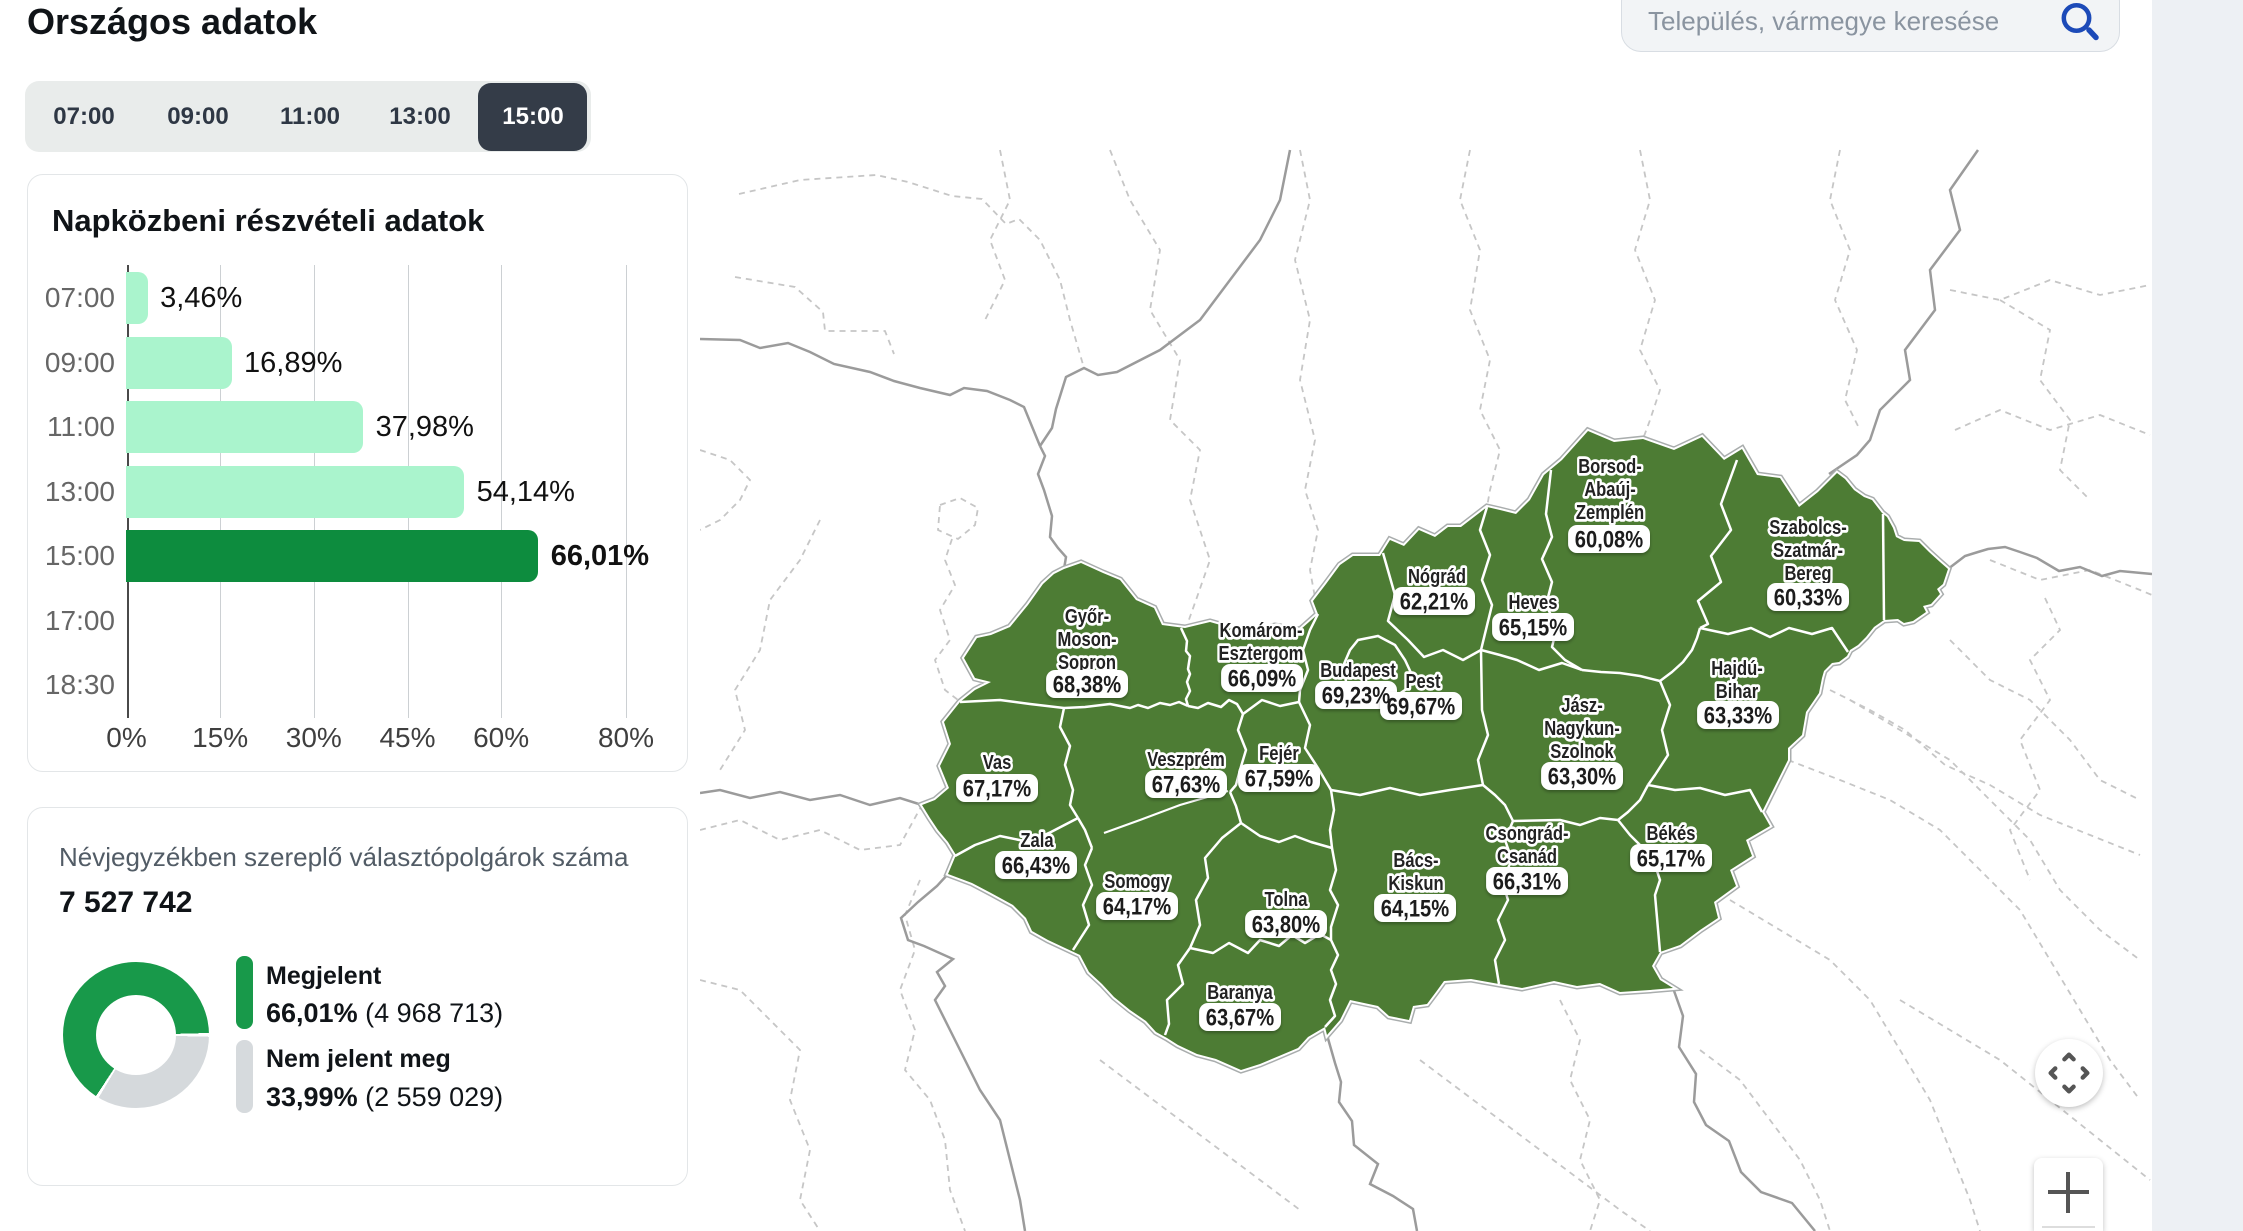 This screenshot has width=2243, height=1231. Describe the element at coordinates (1415, 909) in the screenshot. I see `svg-text: 64,15%` at that location.